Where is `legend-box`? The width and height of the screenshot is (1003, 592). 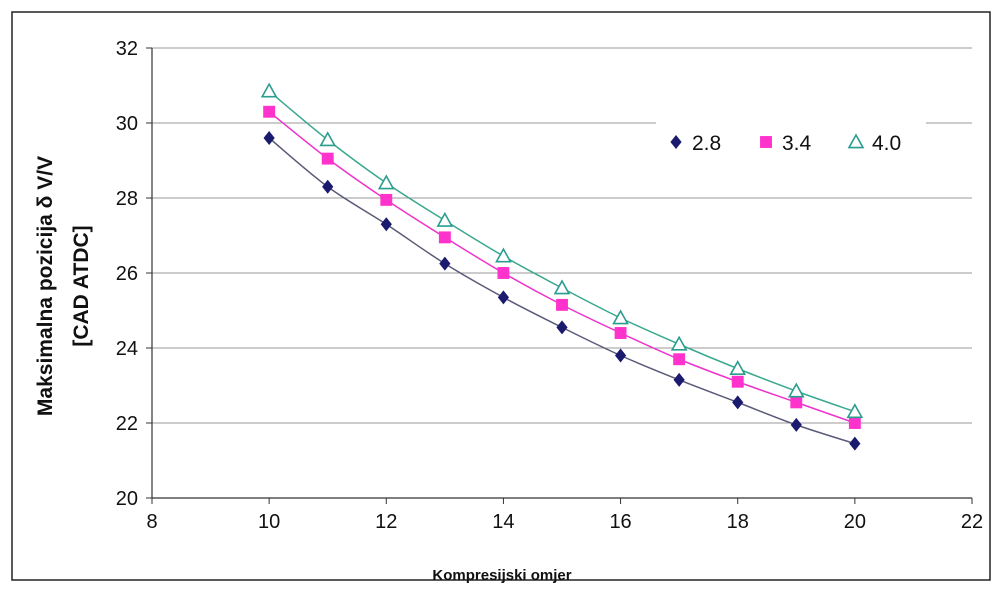
legend-box is located at coordinates (791, 142).